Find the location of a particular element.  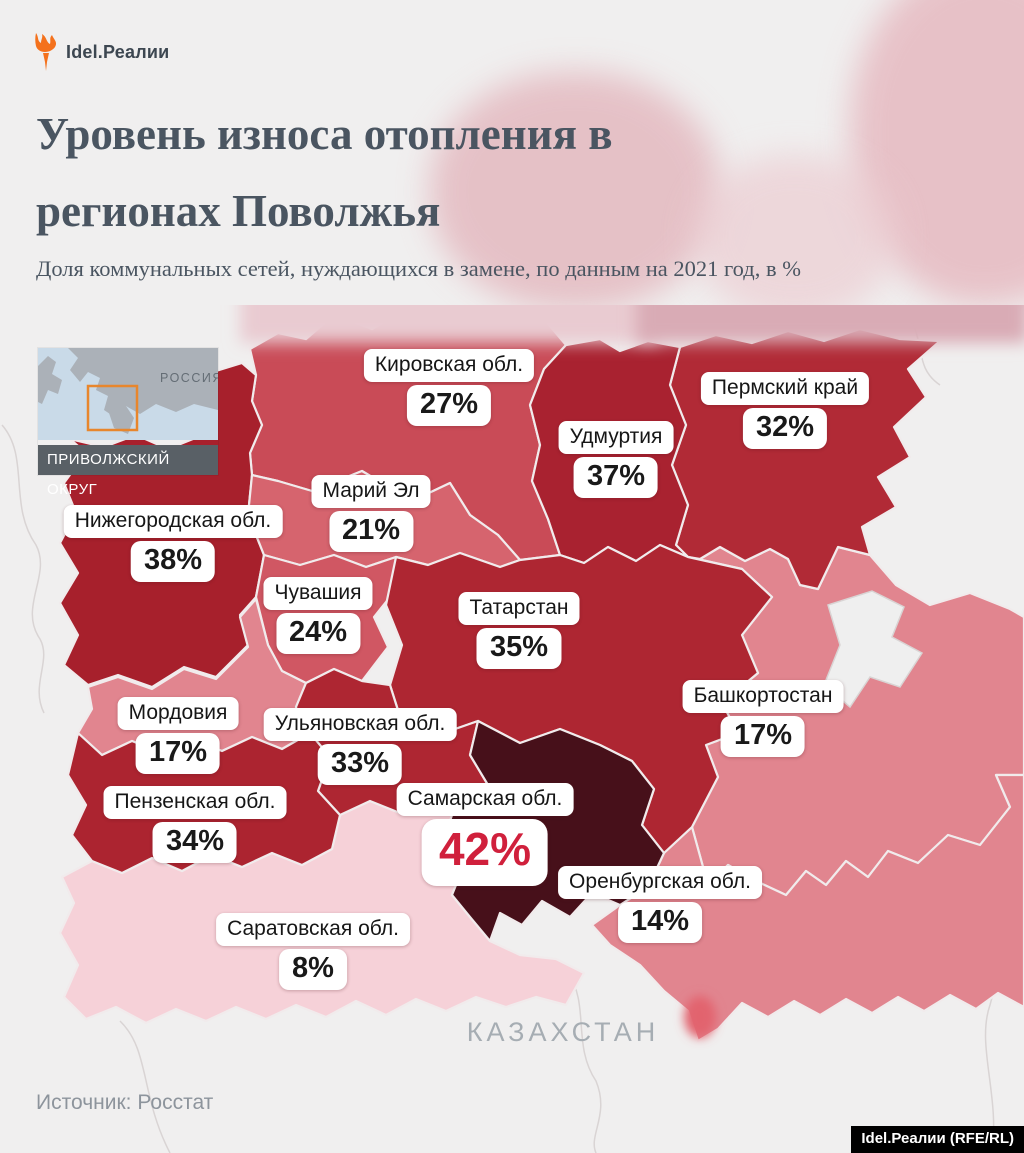

region-value: 35% is located at coordinates (519, 649).